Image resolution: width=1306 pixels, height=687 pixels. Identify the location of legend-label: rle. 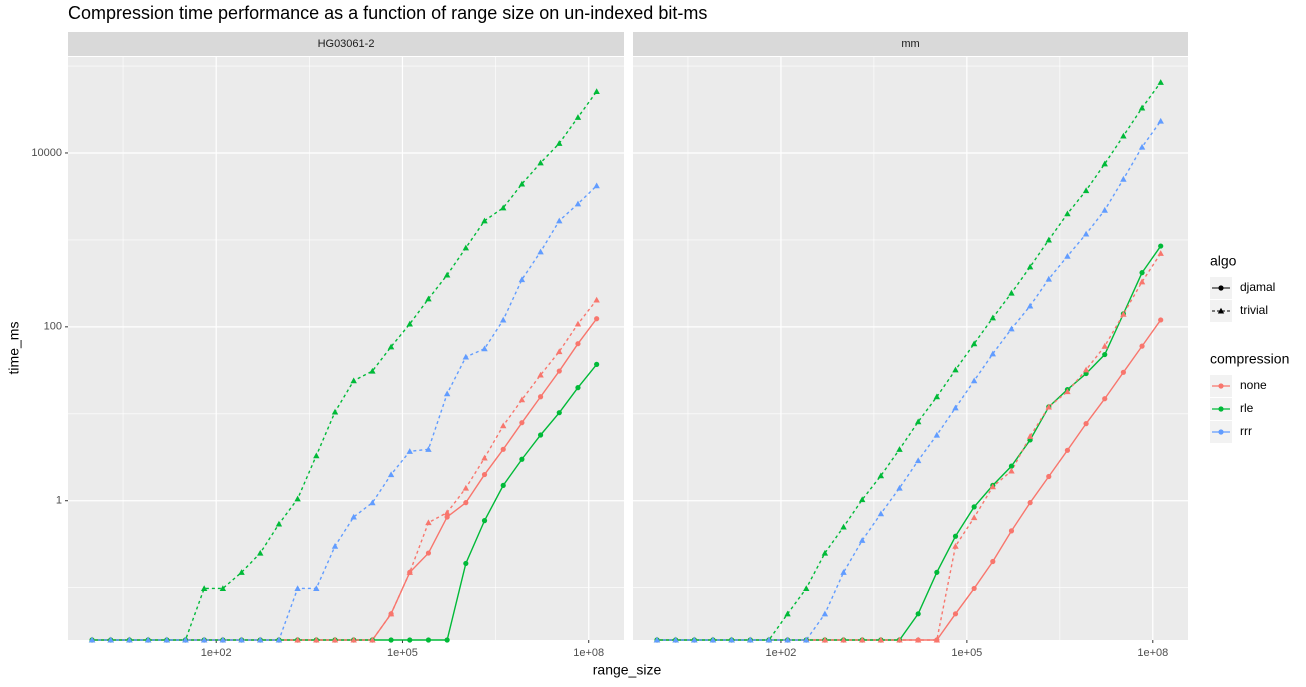
(1247, 408).